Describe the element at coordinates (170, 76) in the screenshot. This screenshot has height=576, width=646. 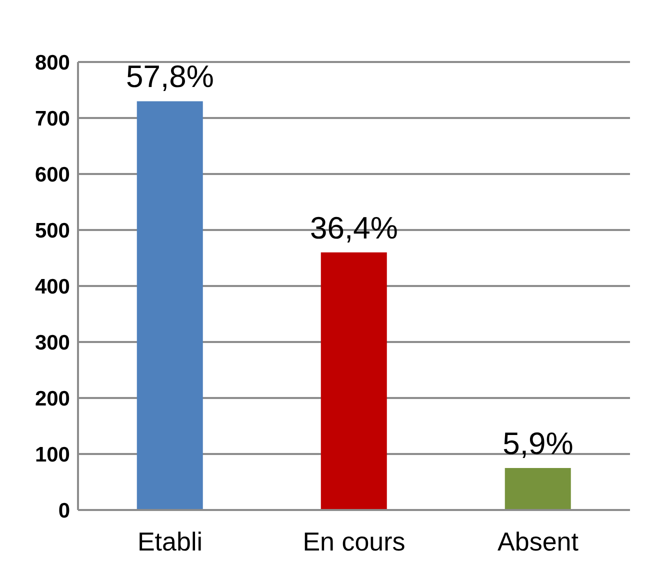
I see `annotation: 57,8%` at that location.